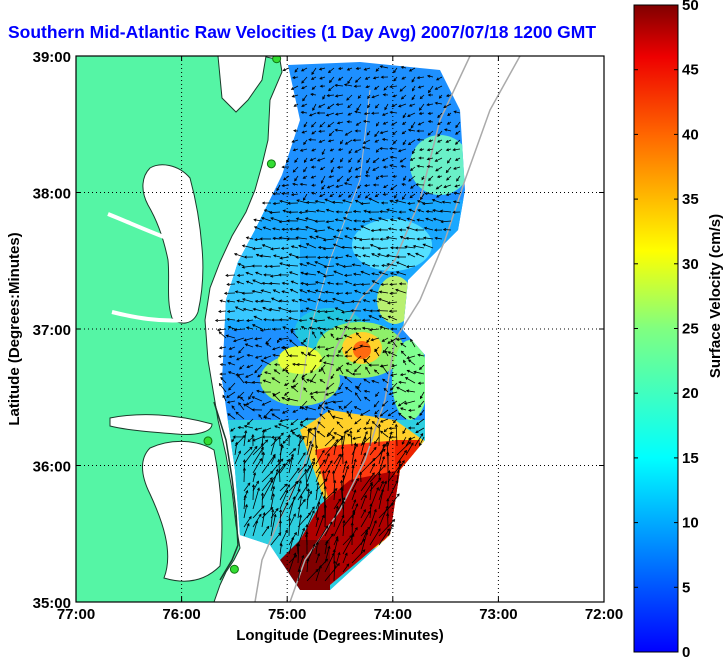  What do you see at coordinates (52, 467) in the screenshot?
I see `y-tick-label: 36:00` at bounding box center [52, 467].